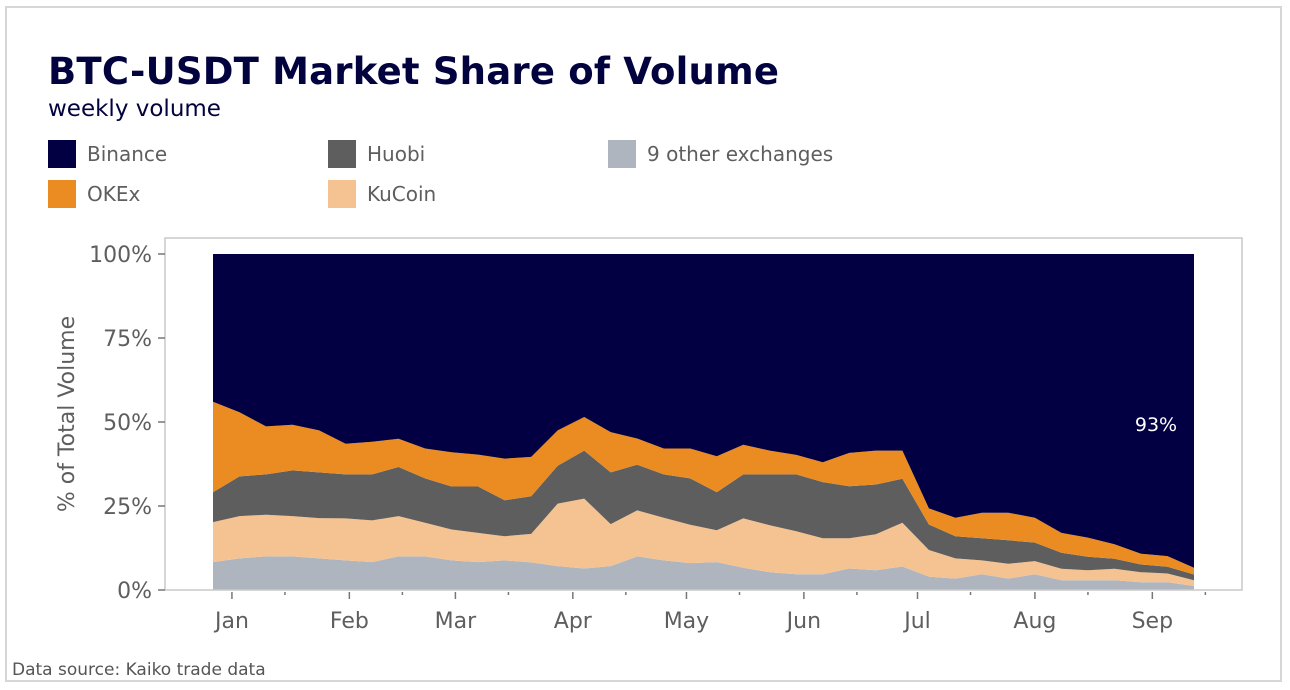 The height and width of the screenshot is (690, 1290). Describe the element at coordinates (803, 621) in the screenshot. I see `x-tick-label: Jun` at that location.